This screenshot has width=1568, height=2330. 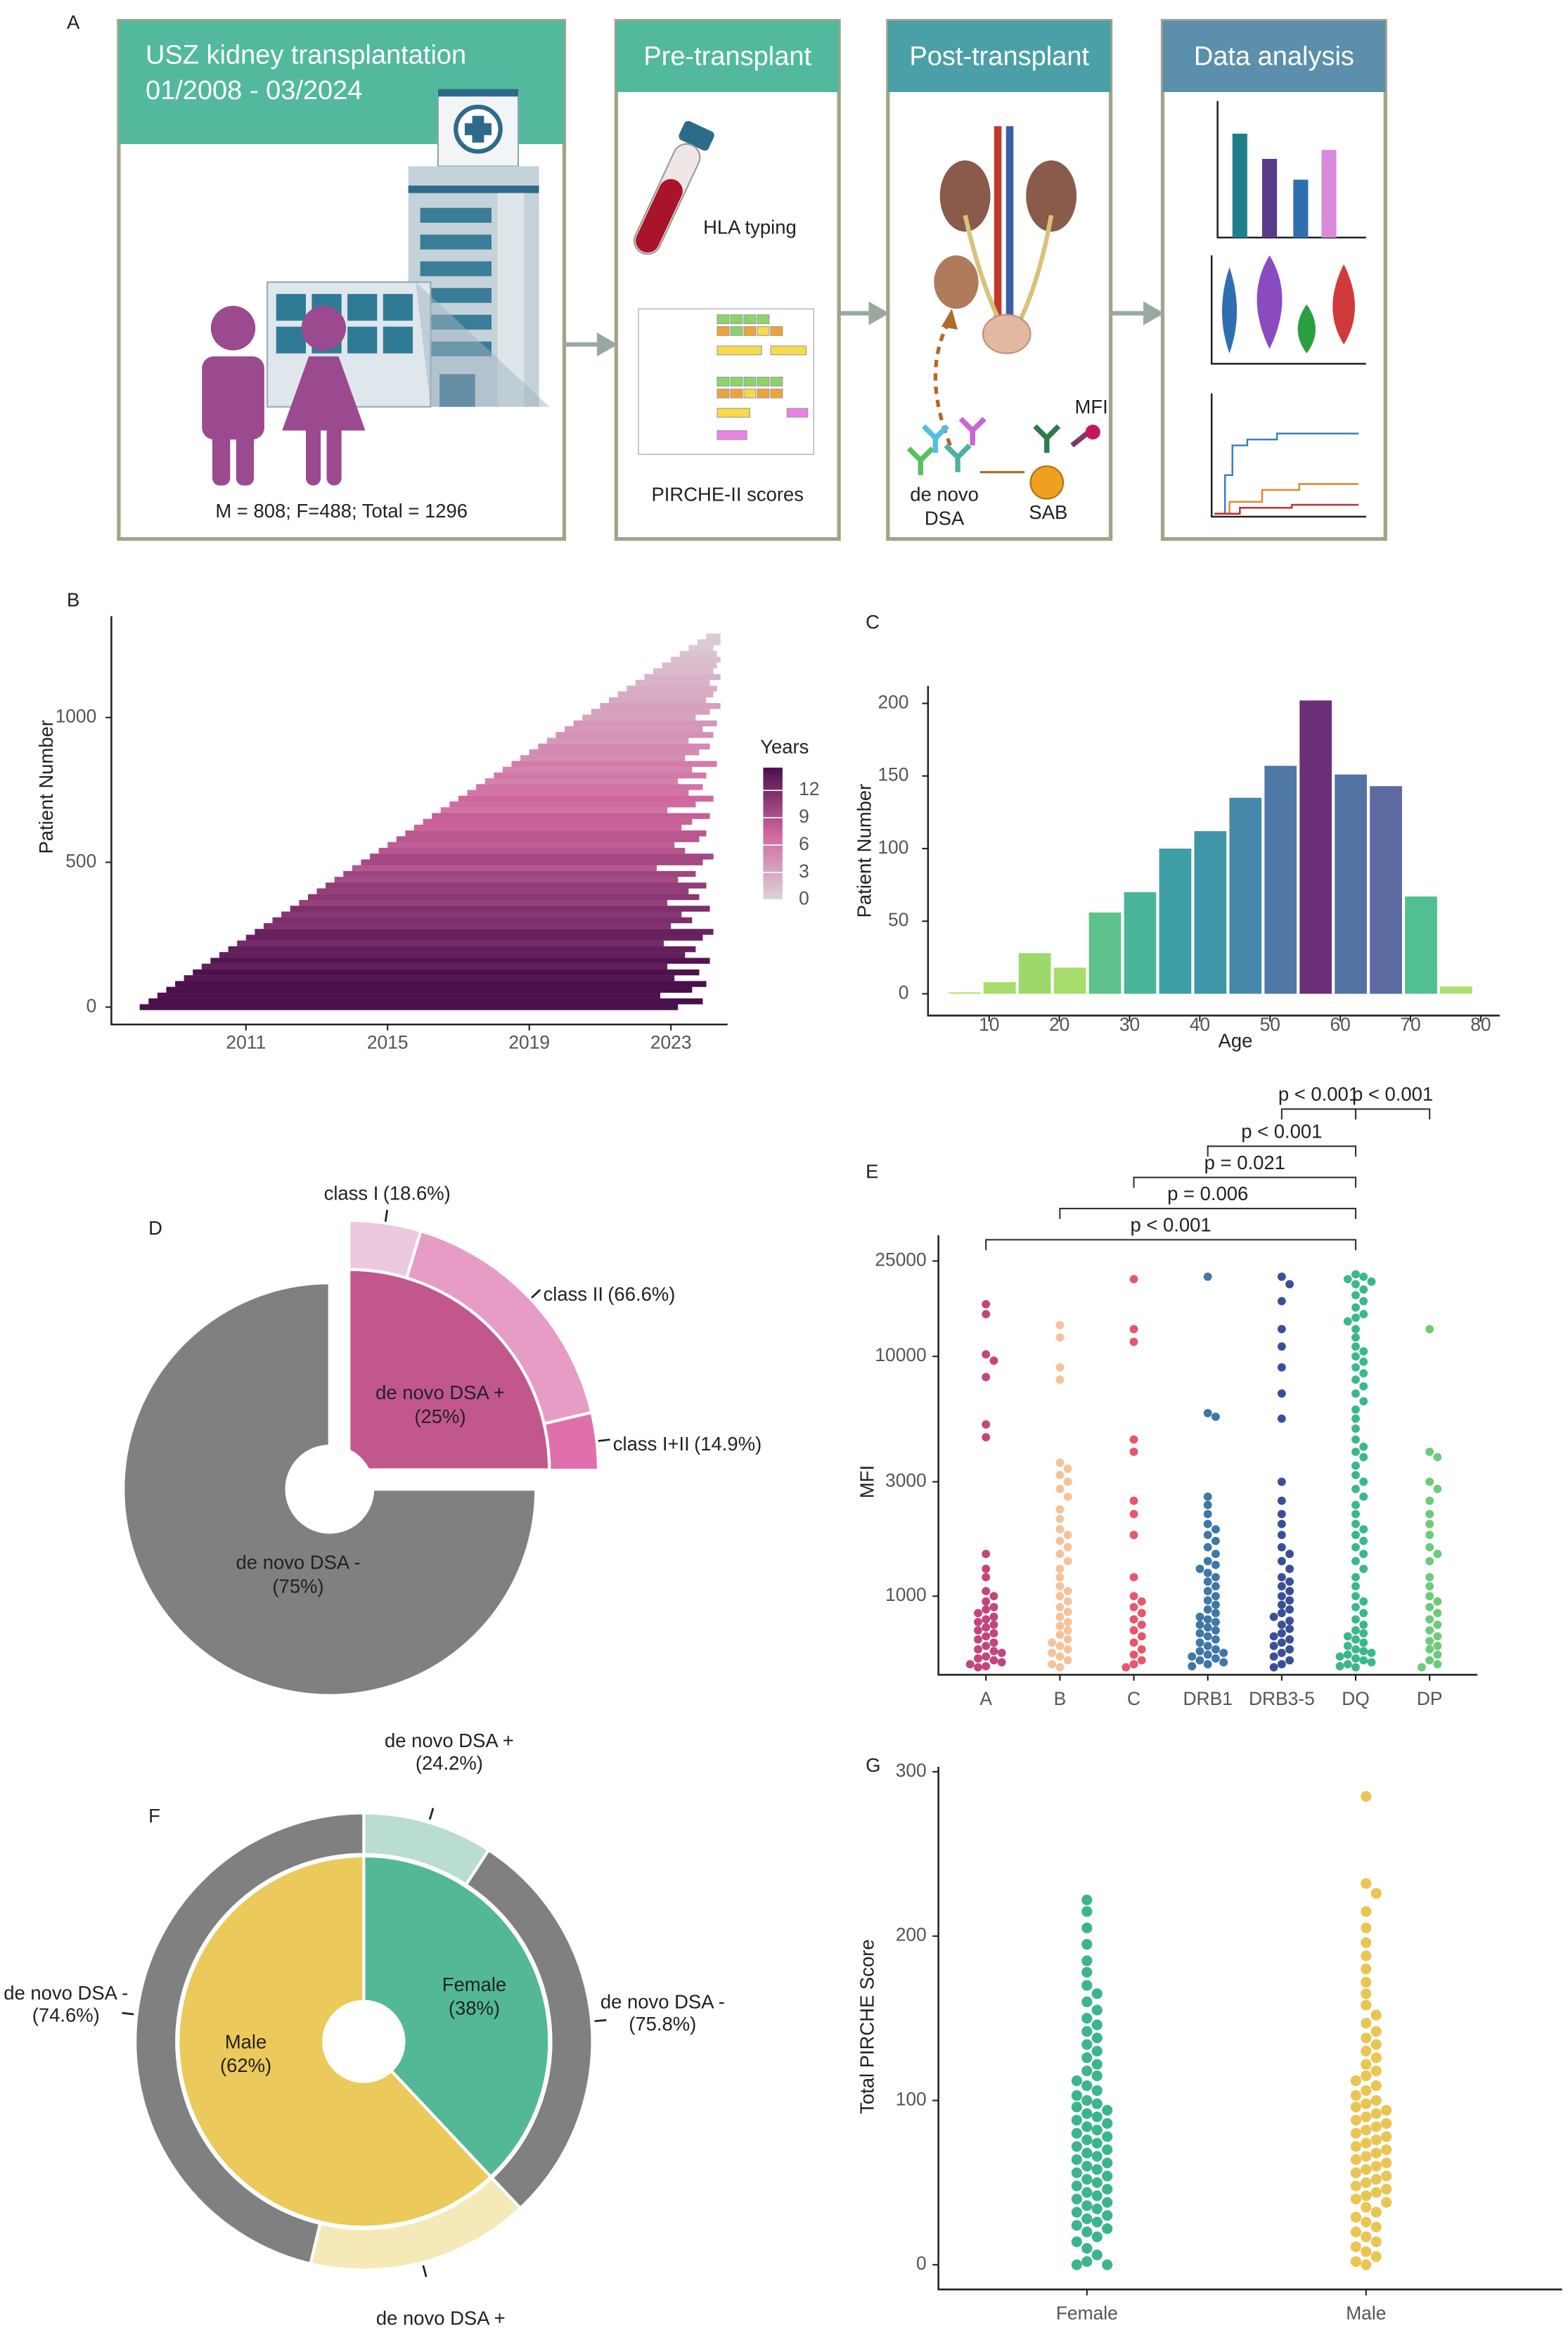 I want to click on significance-bracket, so click(x=1171, y=1245).